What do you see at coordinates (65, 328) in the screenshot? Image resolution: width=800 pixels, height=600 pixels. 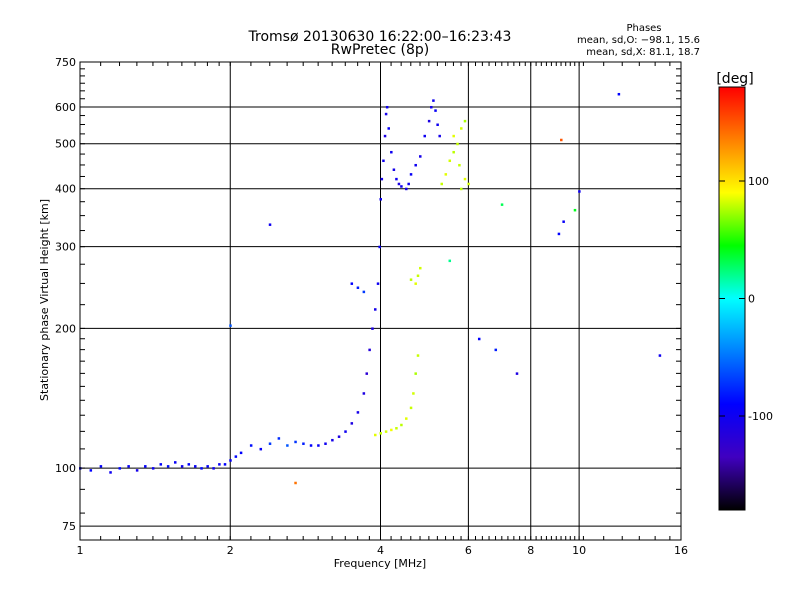 I see `y-tick-label: 200` at bounding box center [65, 328].